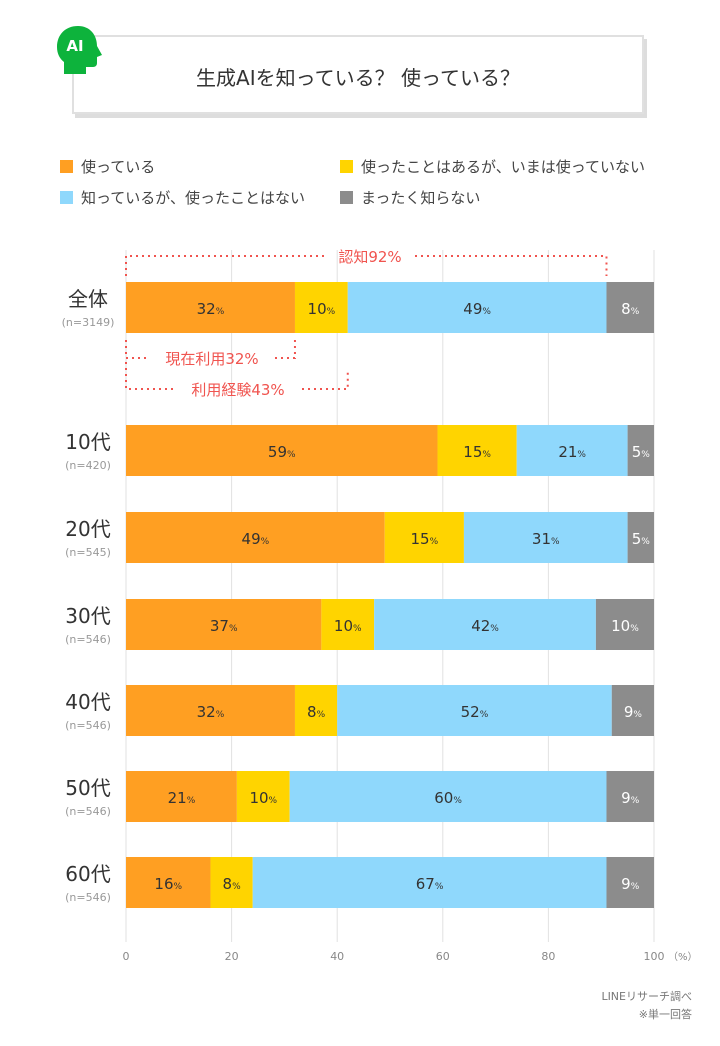 This screenshot has width=720, height=1046. Describe the element at coordinates (443, 956) in the screenshot. I see `x-tick-label: 60` at that location.